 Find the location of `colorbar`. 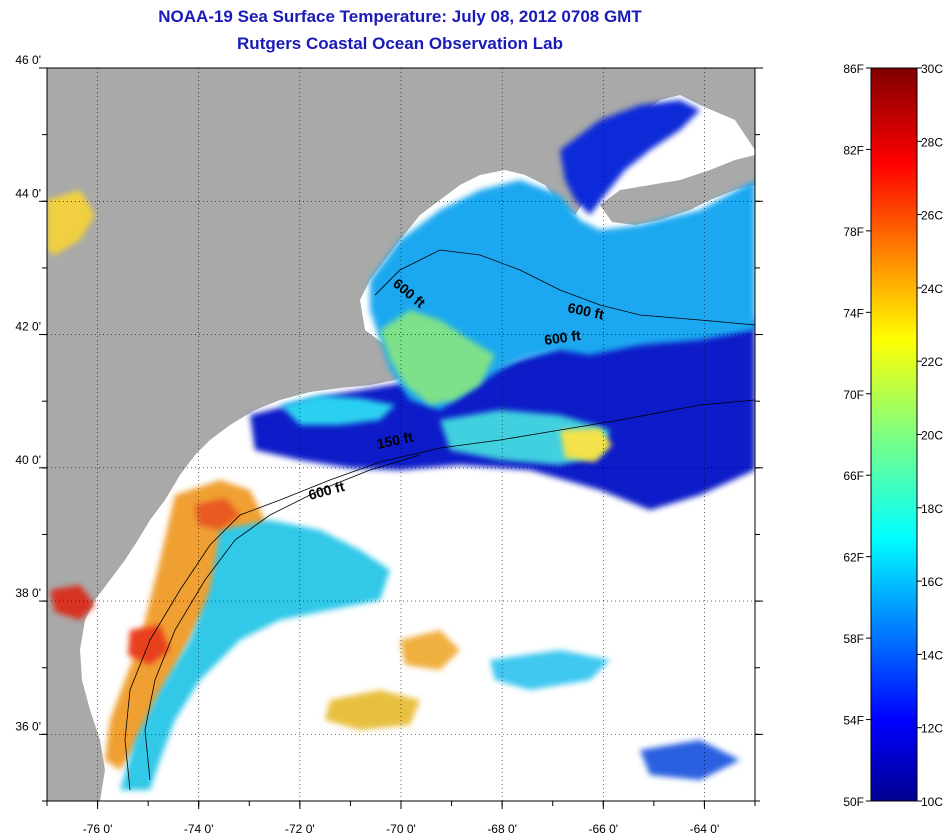

colorbar is located at coordinates (894, 434).